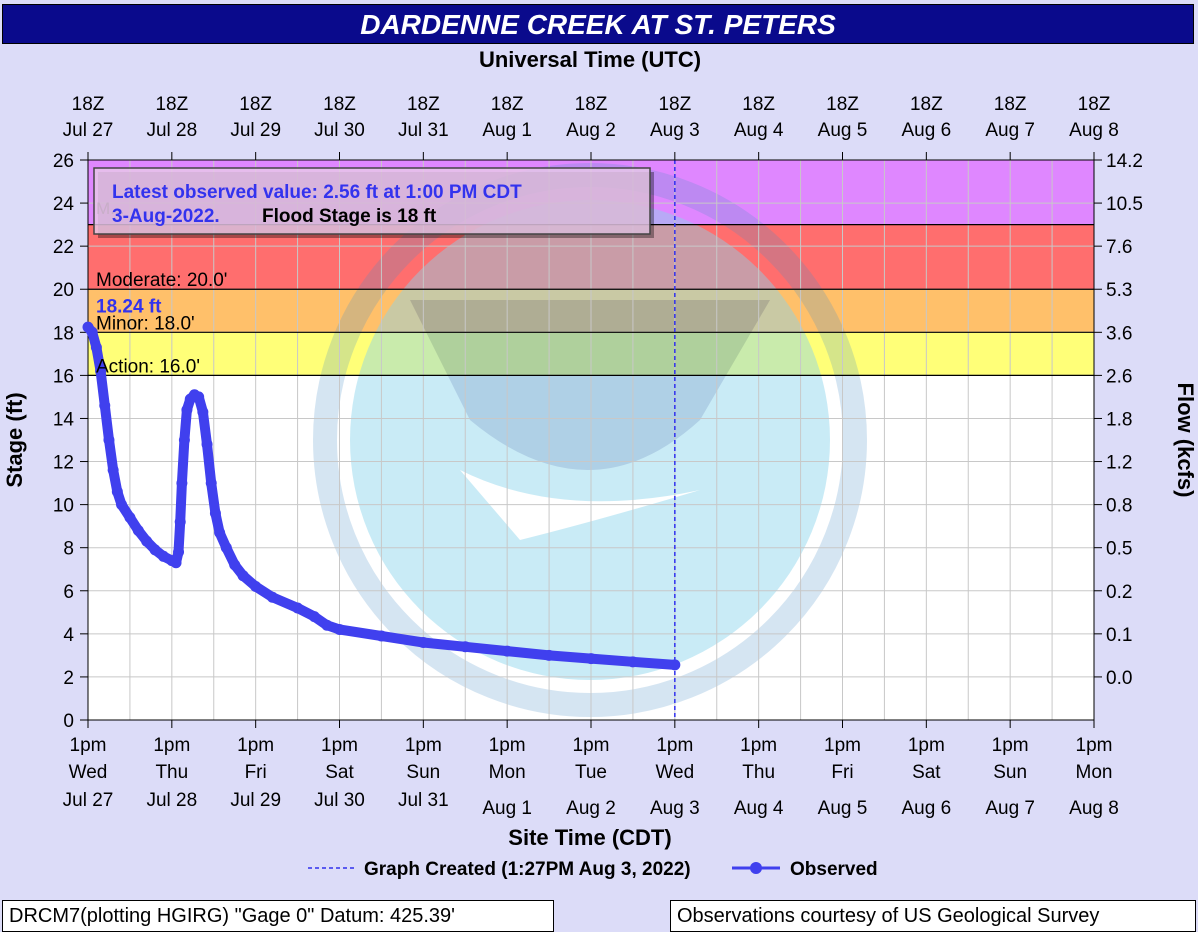 This screenshot has height=932, width=1198. I want to click on y-tick-label: 12, so click(63, 463).